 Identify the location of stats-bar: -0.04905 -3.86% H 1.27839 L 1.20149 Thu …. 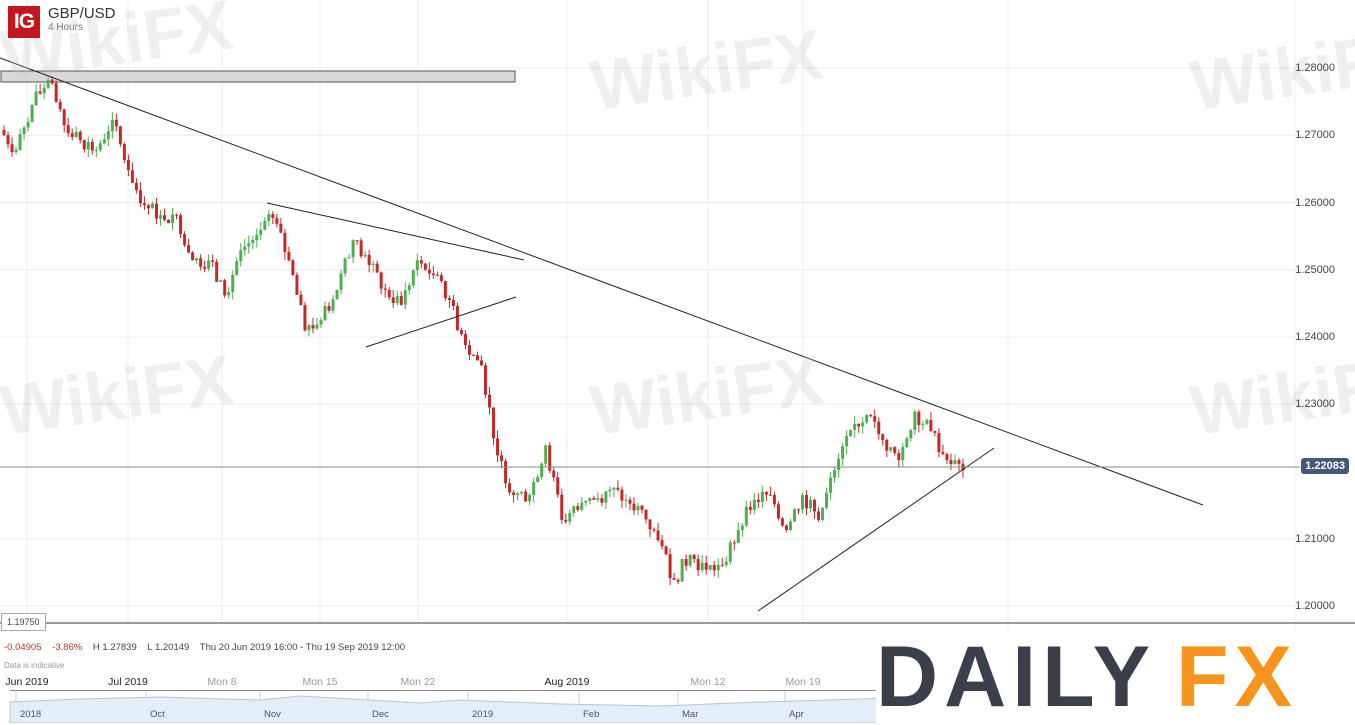
(208, 647).